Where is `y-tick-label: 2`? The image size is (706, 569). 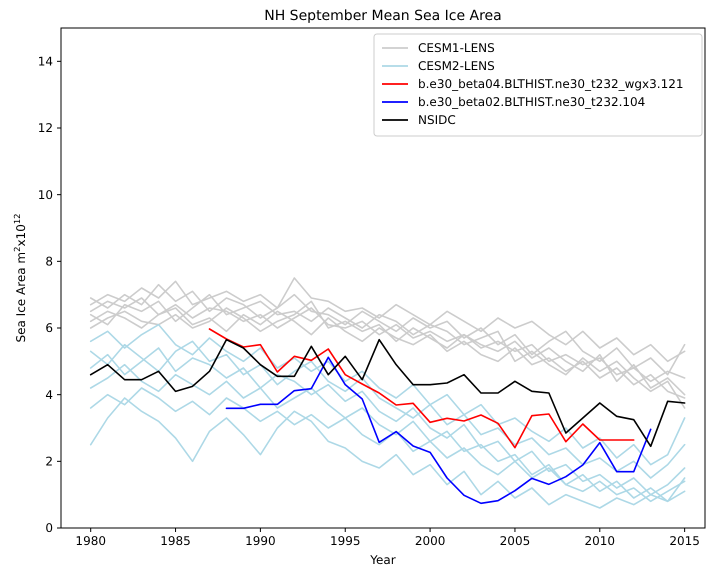
y-tick-label: 2 is located at coordinates (49, 461).